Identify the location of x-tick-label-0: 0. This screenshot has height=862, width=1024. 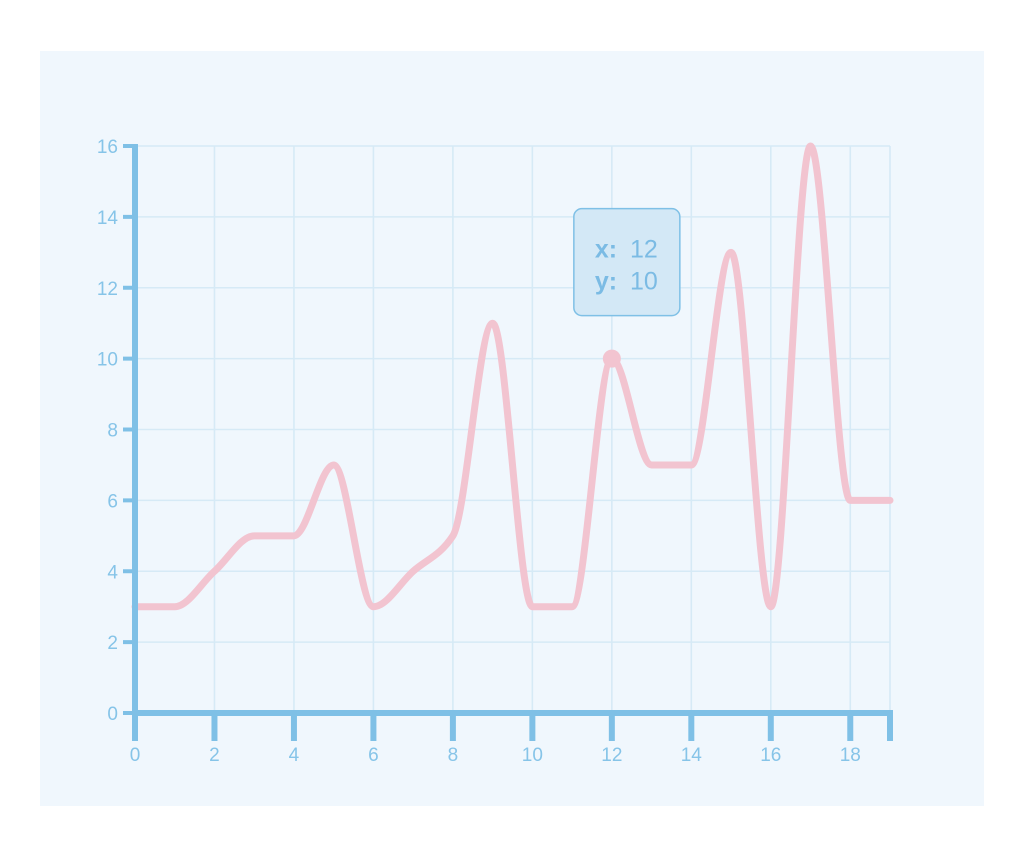
(135, 755).